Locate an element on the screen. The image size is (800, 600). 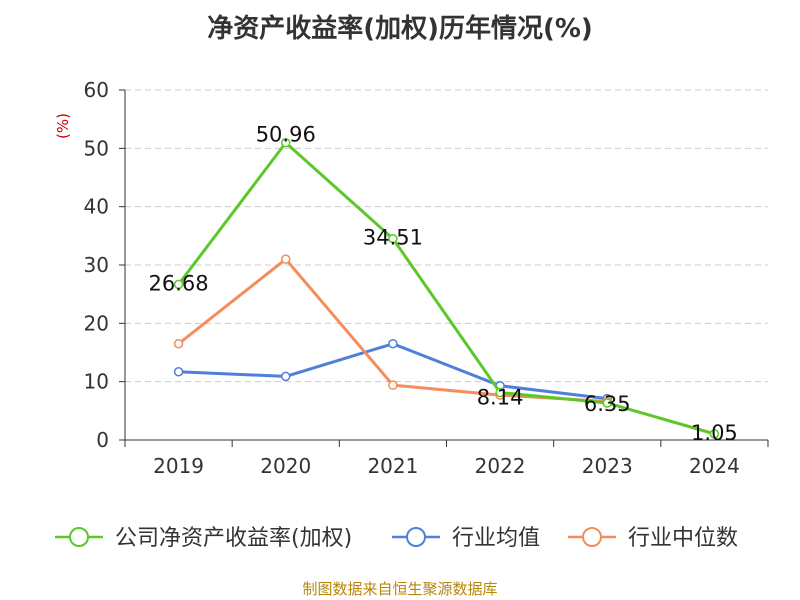
y-axis-label: (%) is located at coordinates (63, 126).